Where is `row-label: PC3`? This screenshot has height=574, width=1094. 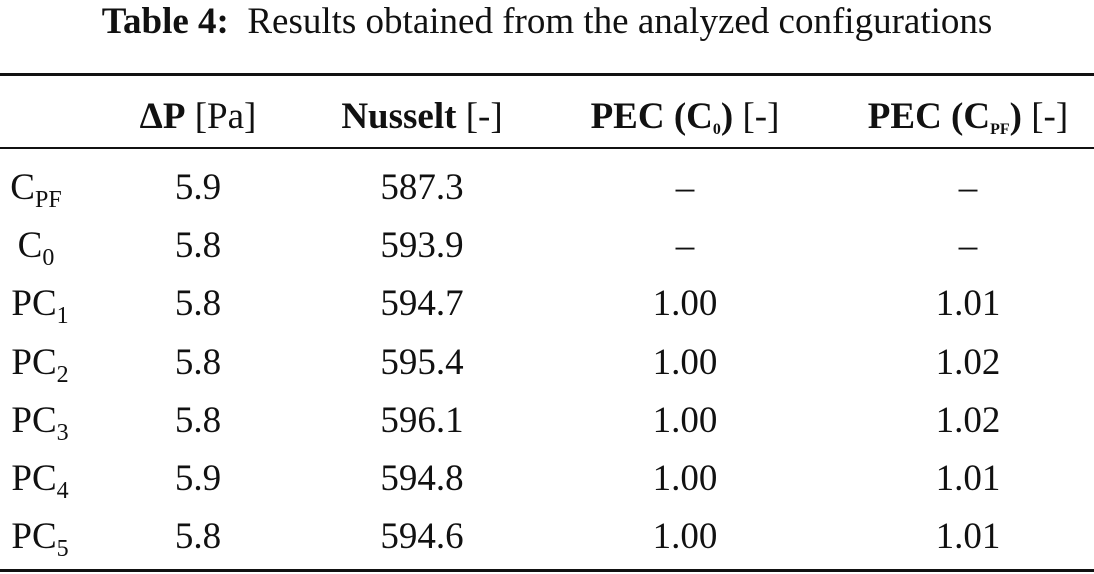
row-label: PC3 is located at coordinates (39, 422).